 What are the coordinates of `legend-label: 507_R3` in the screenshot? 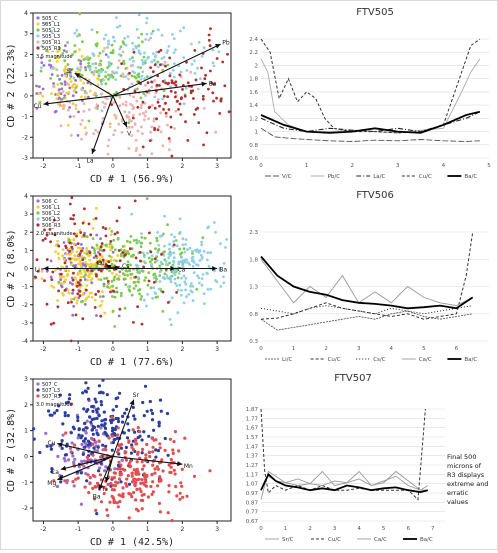 It's located at (51, 397).